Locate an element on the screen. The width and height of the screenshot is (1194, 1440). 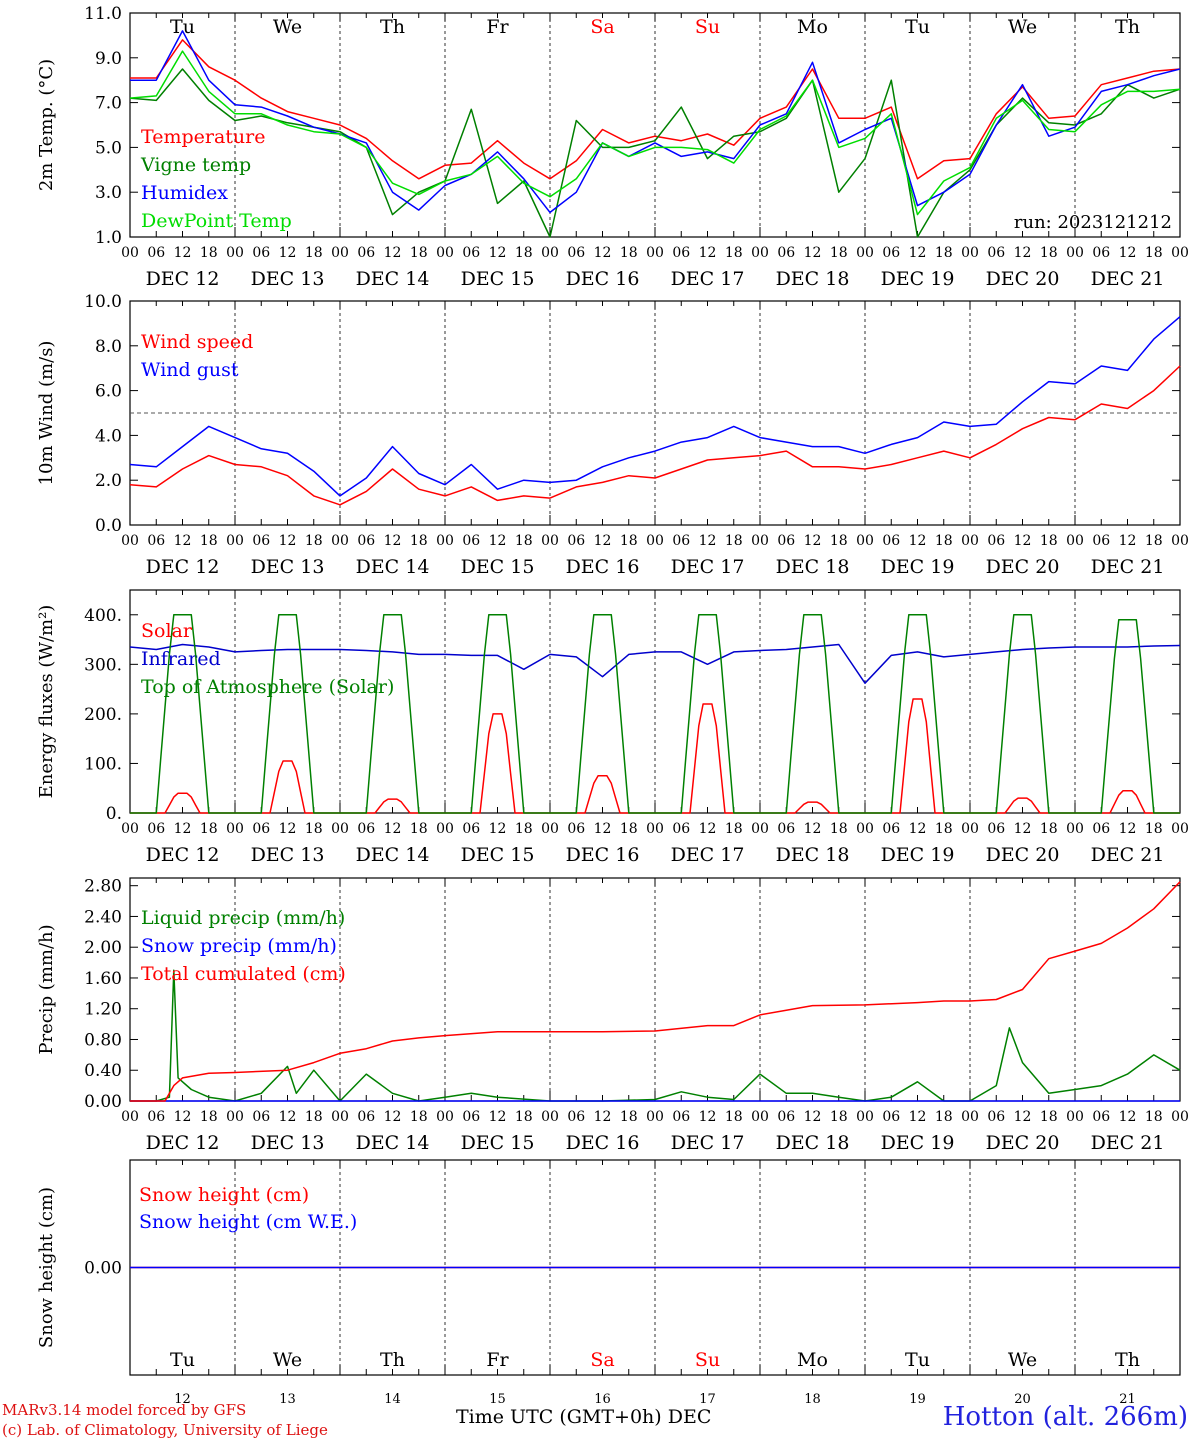
y-axis-label: Energy fluxes (W/m²) is located at coordinates (46, 702).